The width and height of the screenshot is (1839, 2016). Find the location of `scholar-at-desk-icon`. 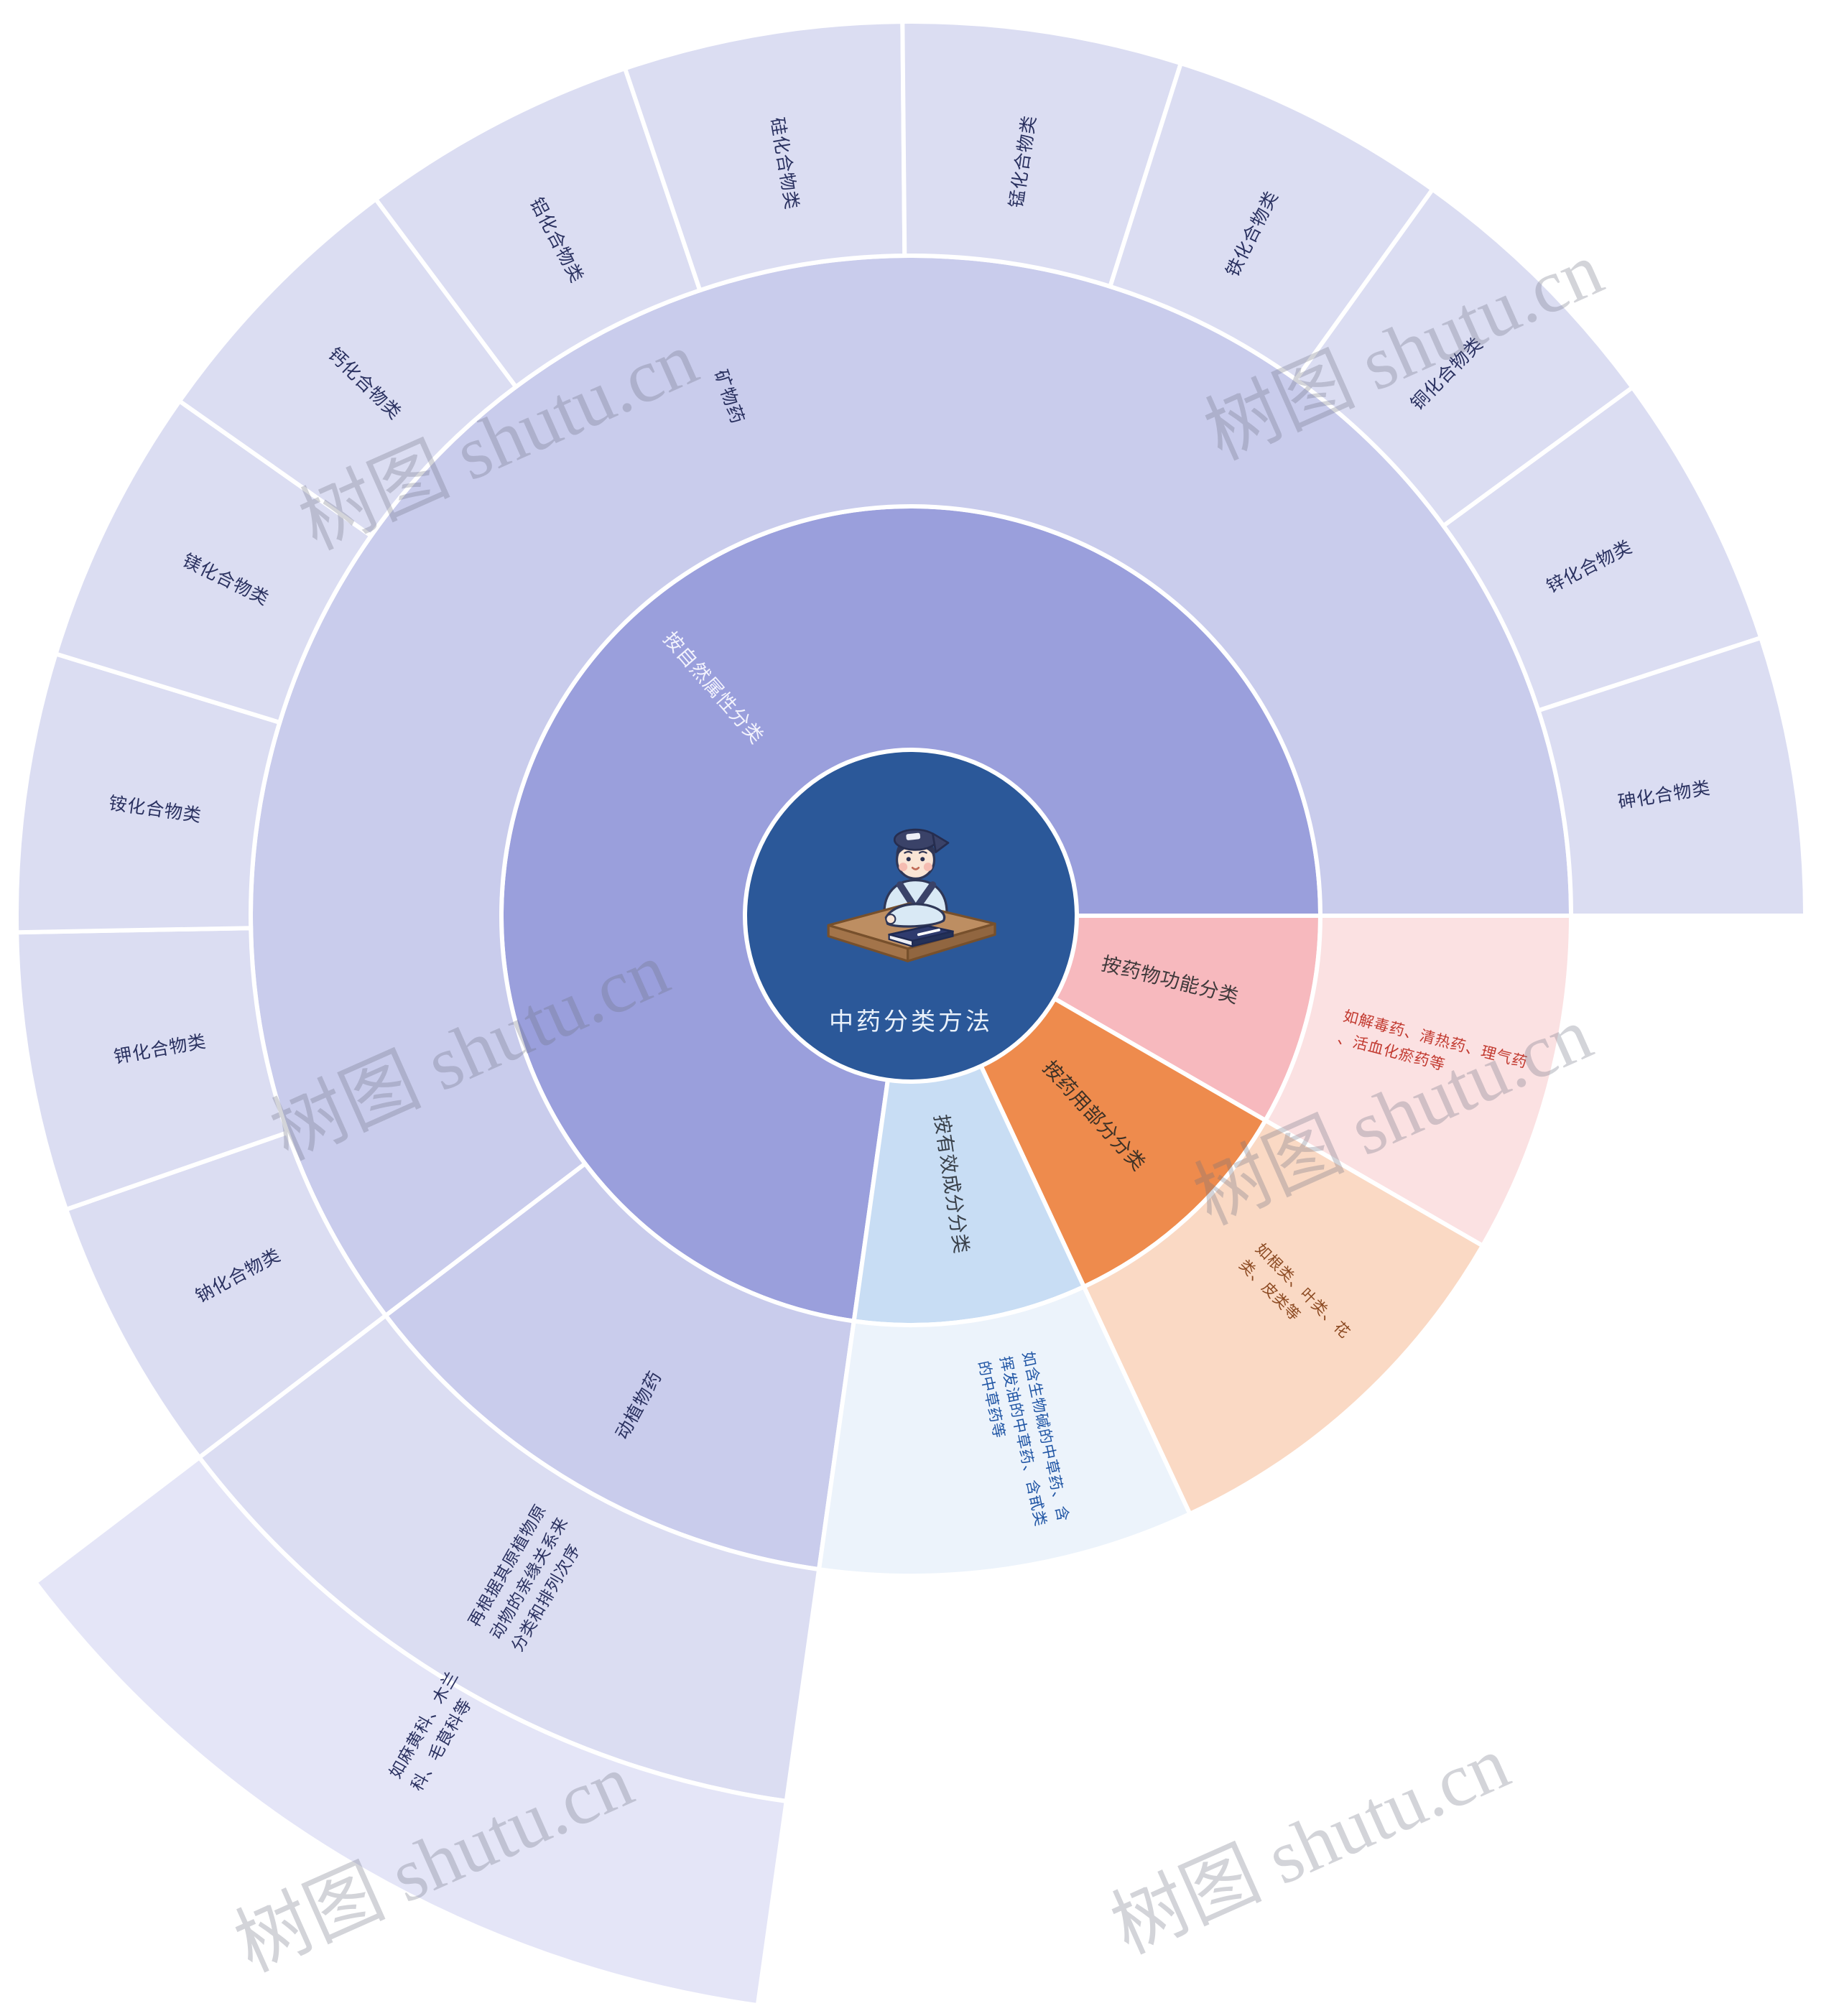

scholar-at-desk-icon is located at coordinates (912, 895).